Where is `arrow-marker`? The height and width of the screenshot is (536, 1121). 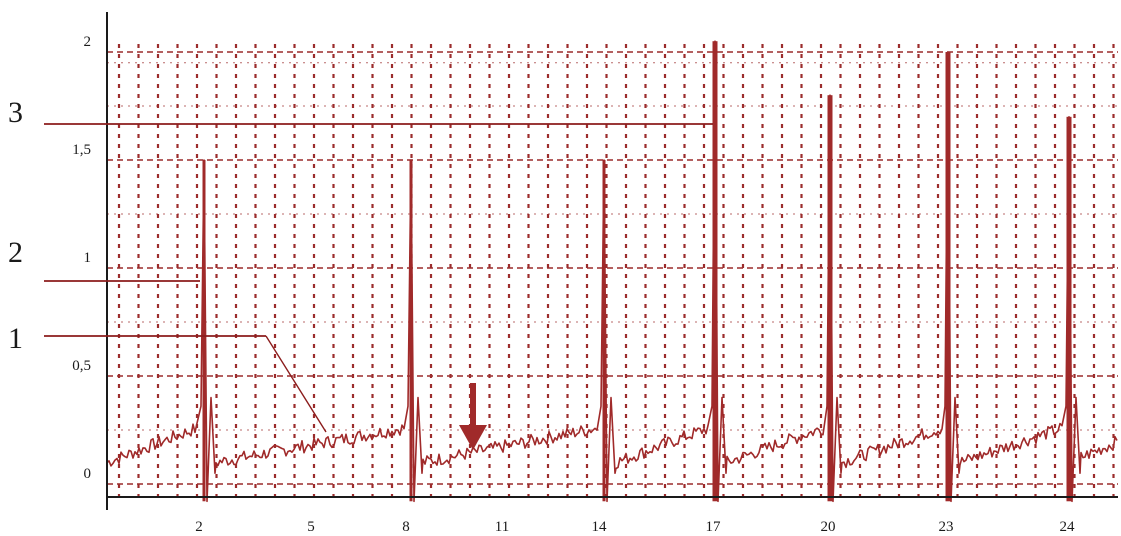
arrow-marker is located at coordinates (473, 416).